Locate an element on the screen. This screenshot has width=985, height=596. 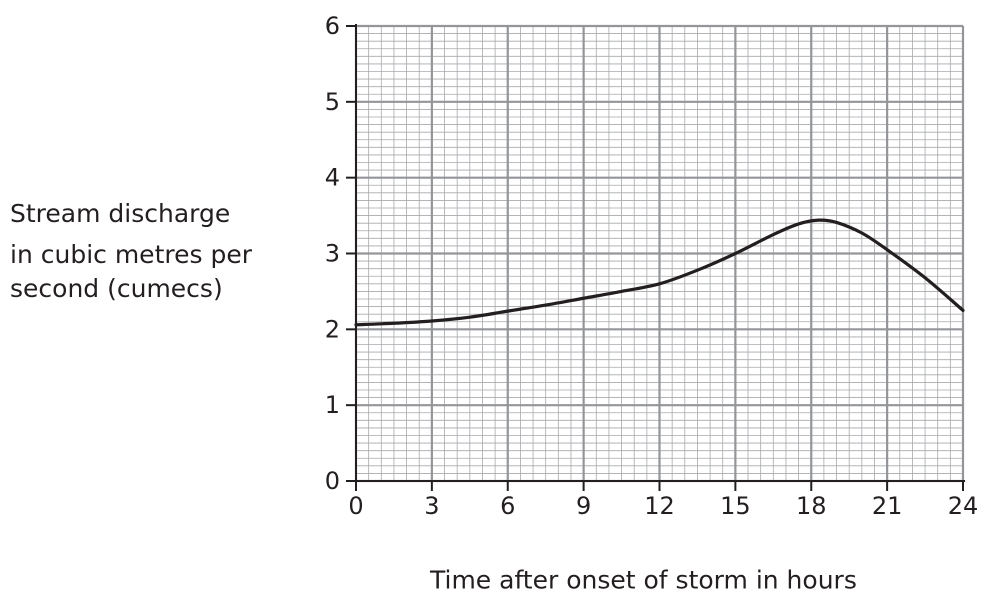
discharge-line is located at coordinates (659, 272).